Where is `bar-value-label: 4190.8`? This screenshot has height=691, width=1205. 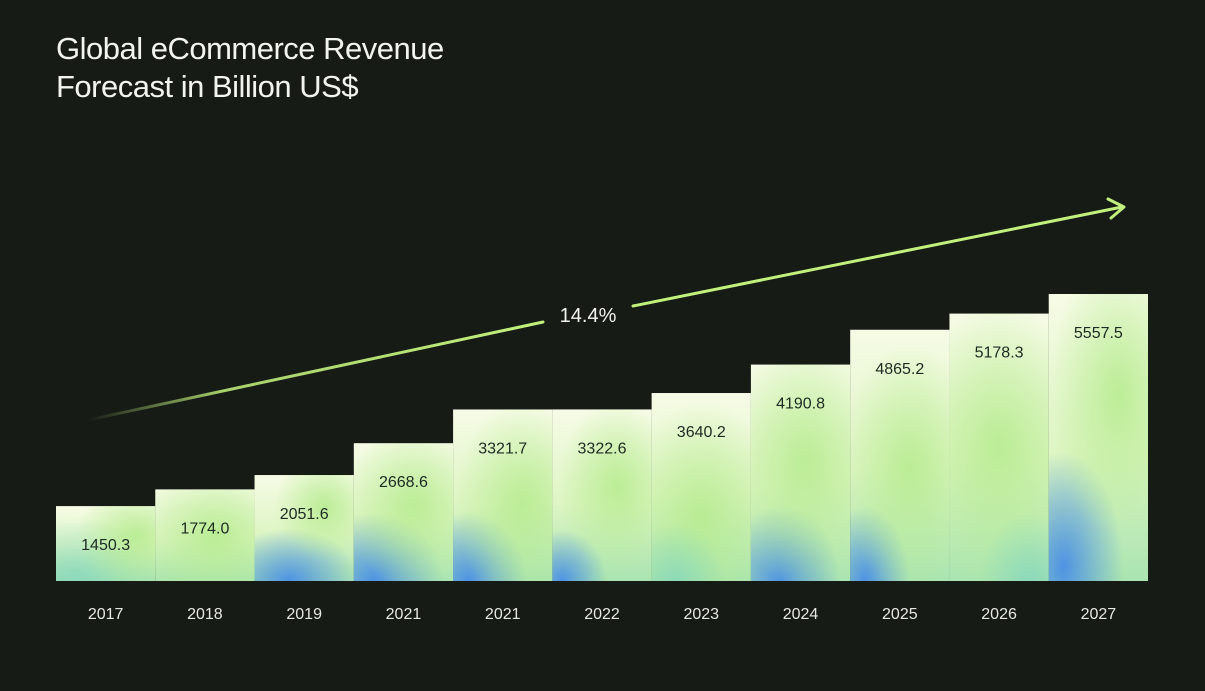
bar-value-label: 4190.8 is located at coordinates (800, 404).